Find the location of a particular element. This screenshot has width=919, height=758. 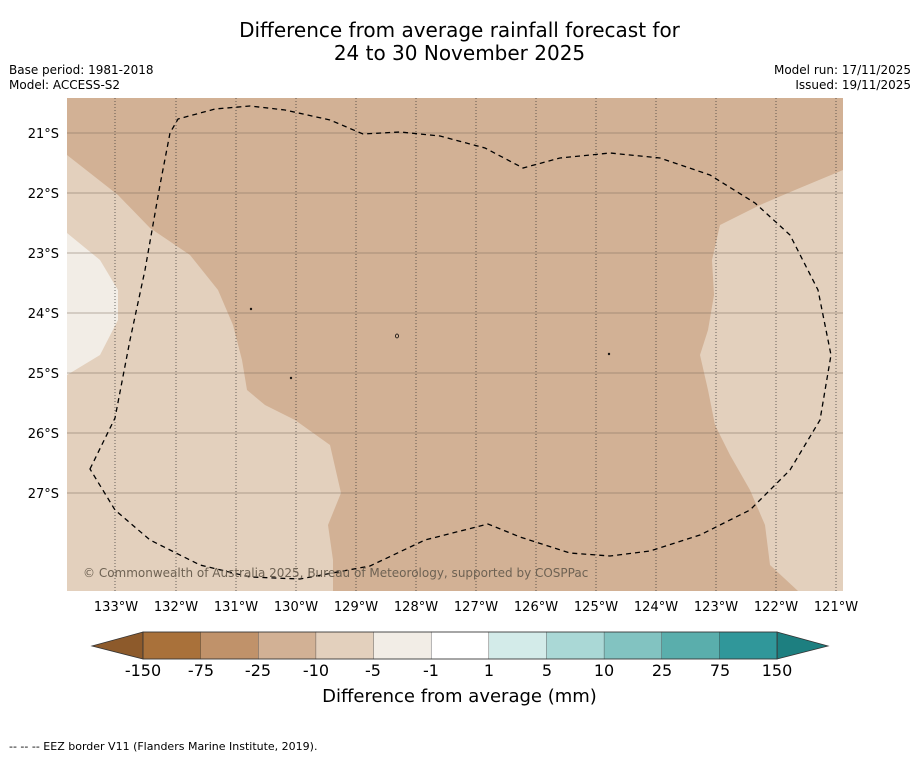

colorbar-bins is located at coordinates (460, 645).